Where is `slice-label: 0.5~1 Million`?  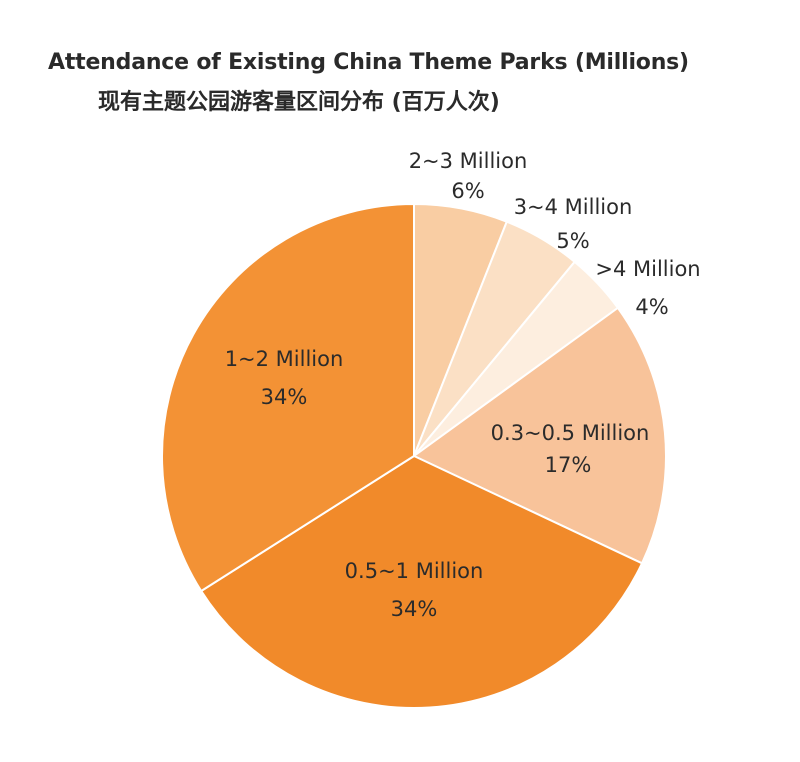
slice-label: 0.5~1 Million is located at coordinates (414, 571).